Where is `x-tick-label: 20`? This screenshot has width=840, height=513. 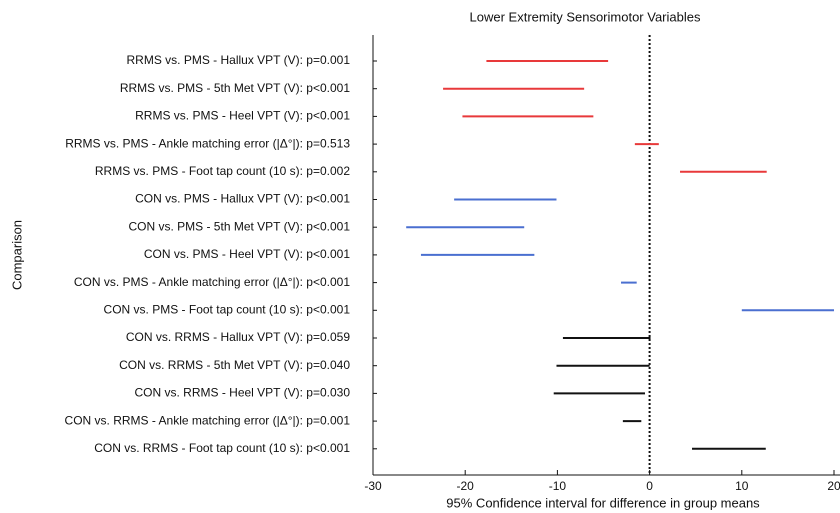
x-tick-label: 20 is located at coordinates (833, 486).